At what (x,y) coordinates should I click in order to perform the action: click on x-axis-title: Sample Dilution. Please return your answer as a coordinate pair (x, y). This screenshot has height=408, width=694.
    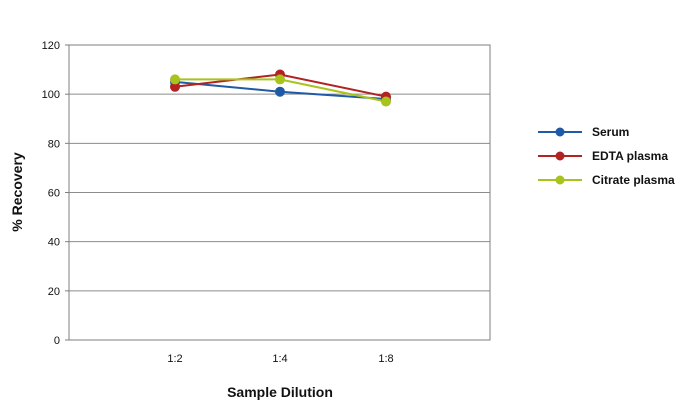
    Looking at the image, I should click on (280, 392).